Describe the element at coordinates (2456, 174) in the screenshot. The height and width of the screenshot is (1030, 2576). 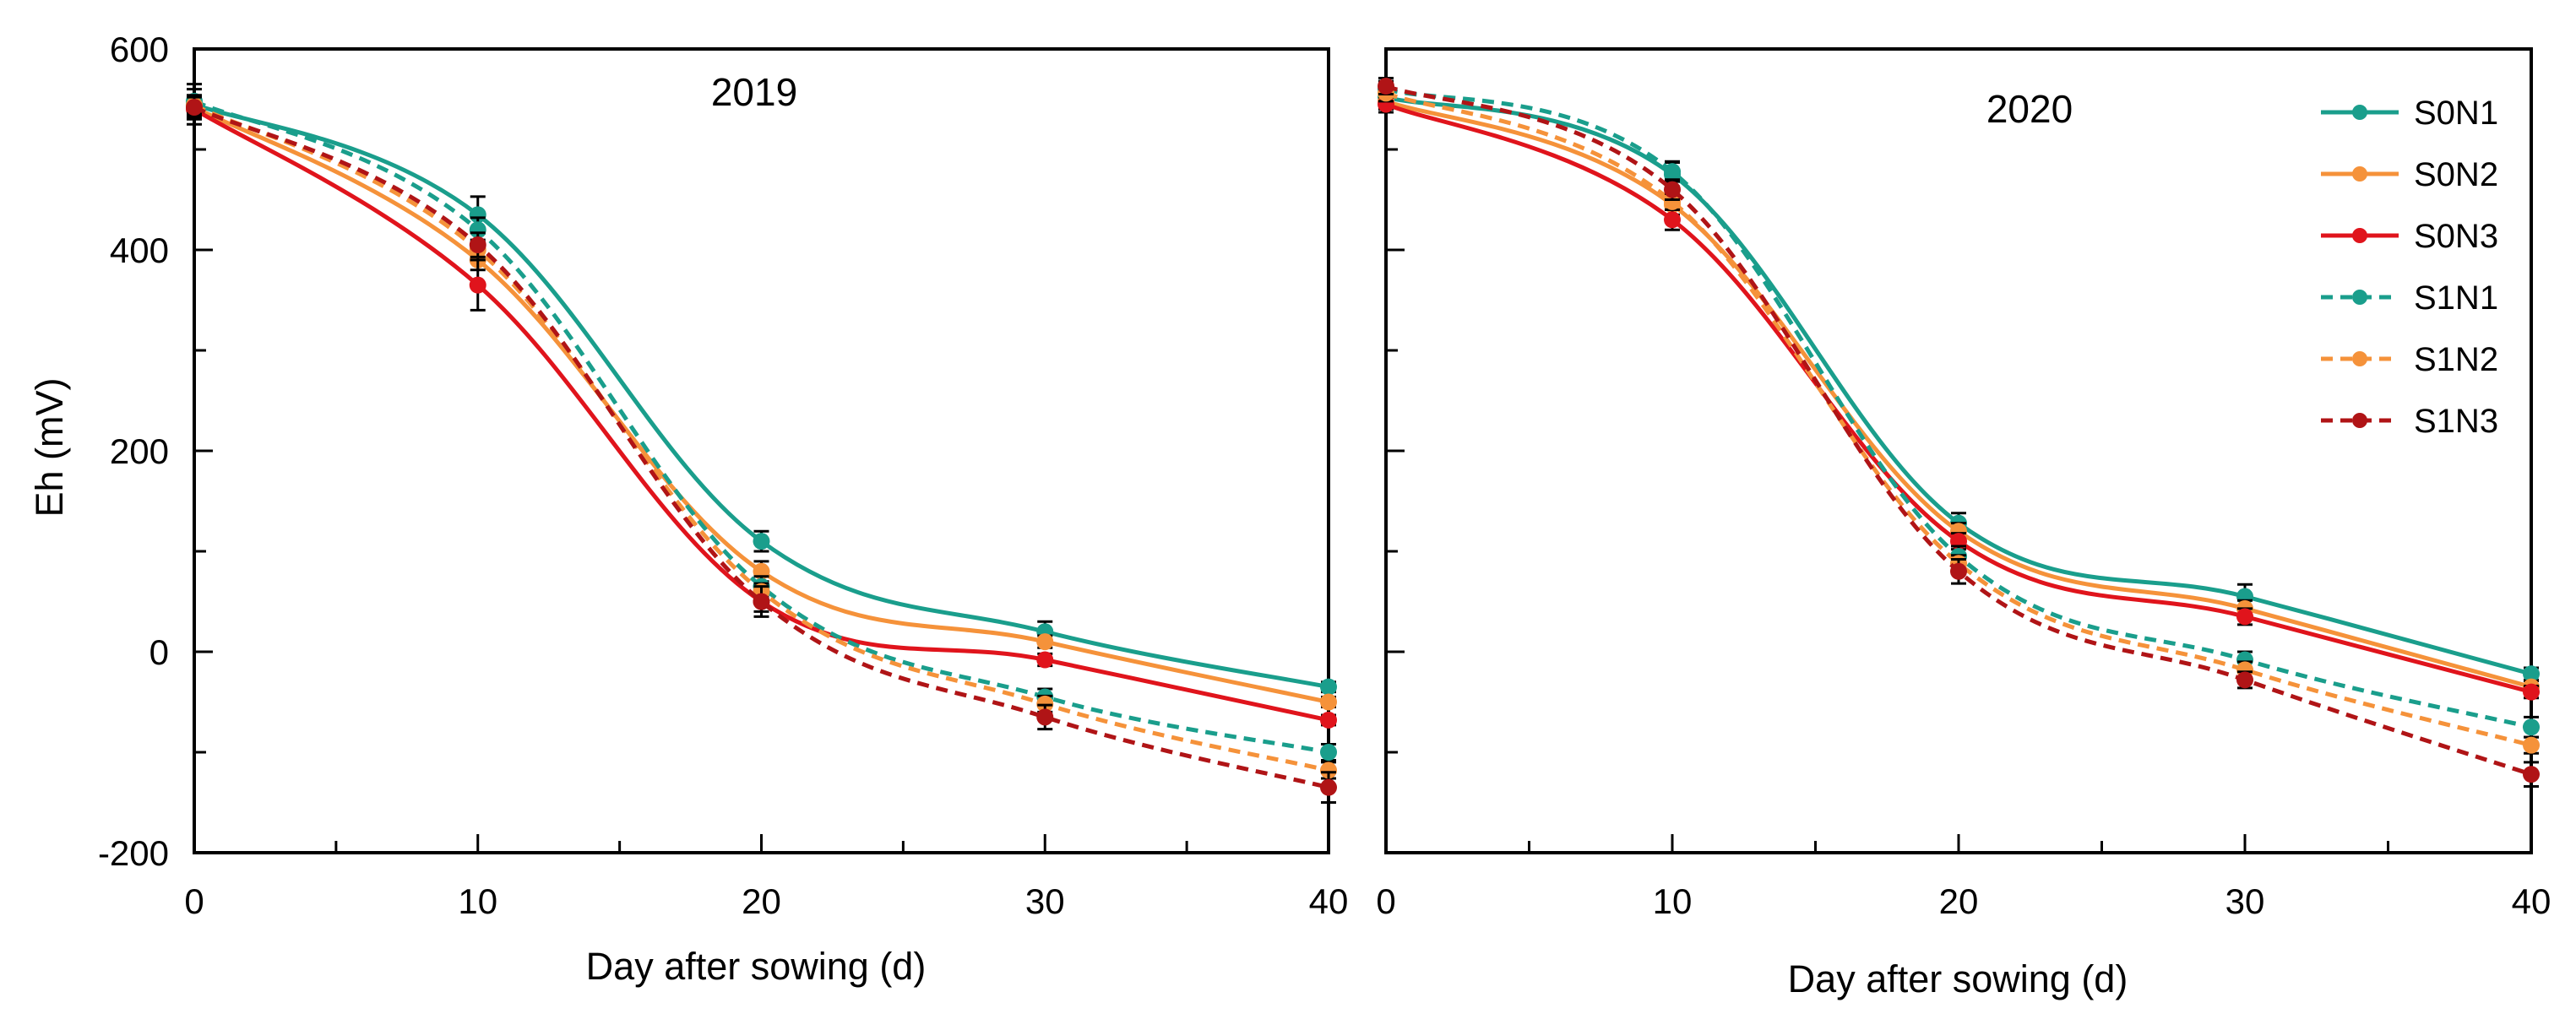
I see `legend-label: S0N2` at that location.